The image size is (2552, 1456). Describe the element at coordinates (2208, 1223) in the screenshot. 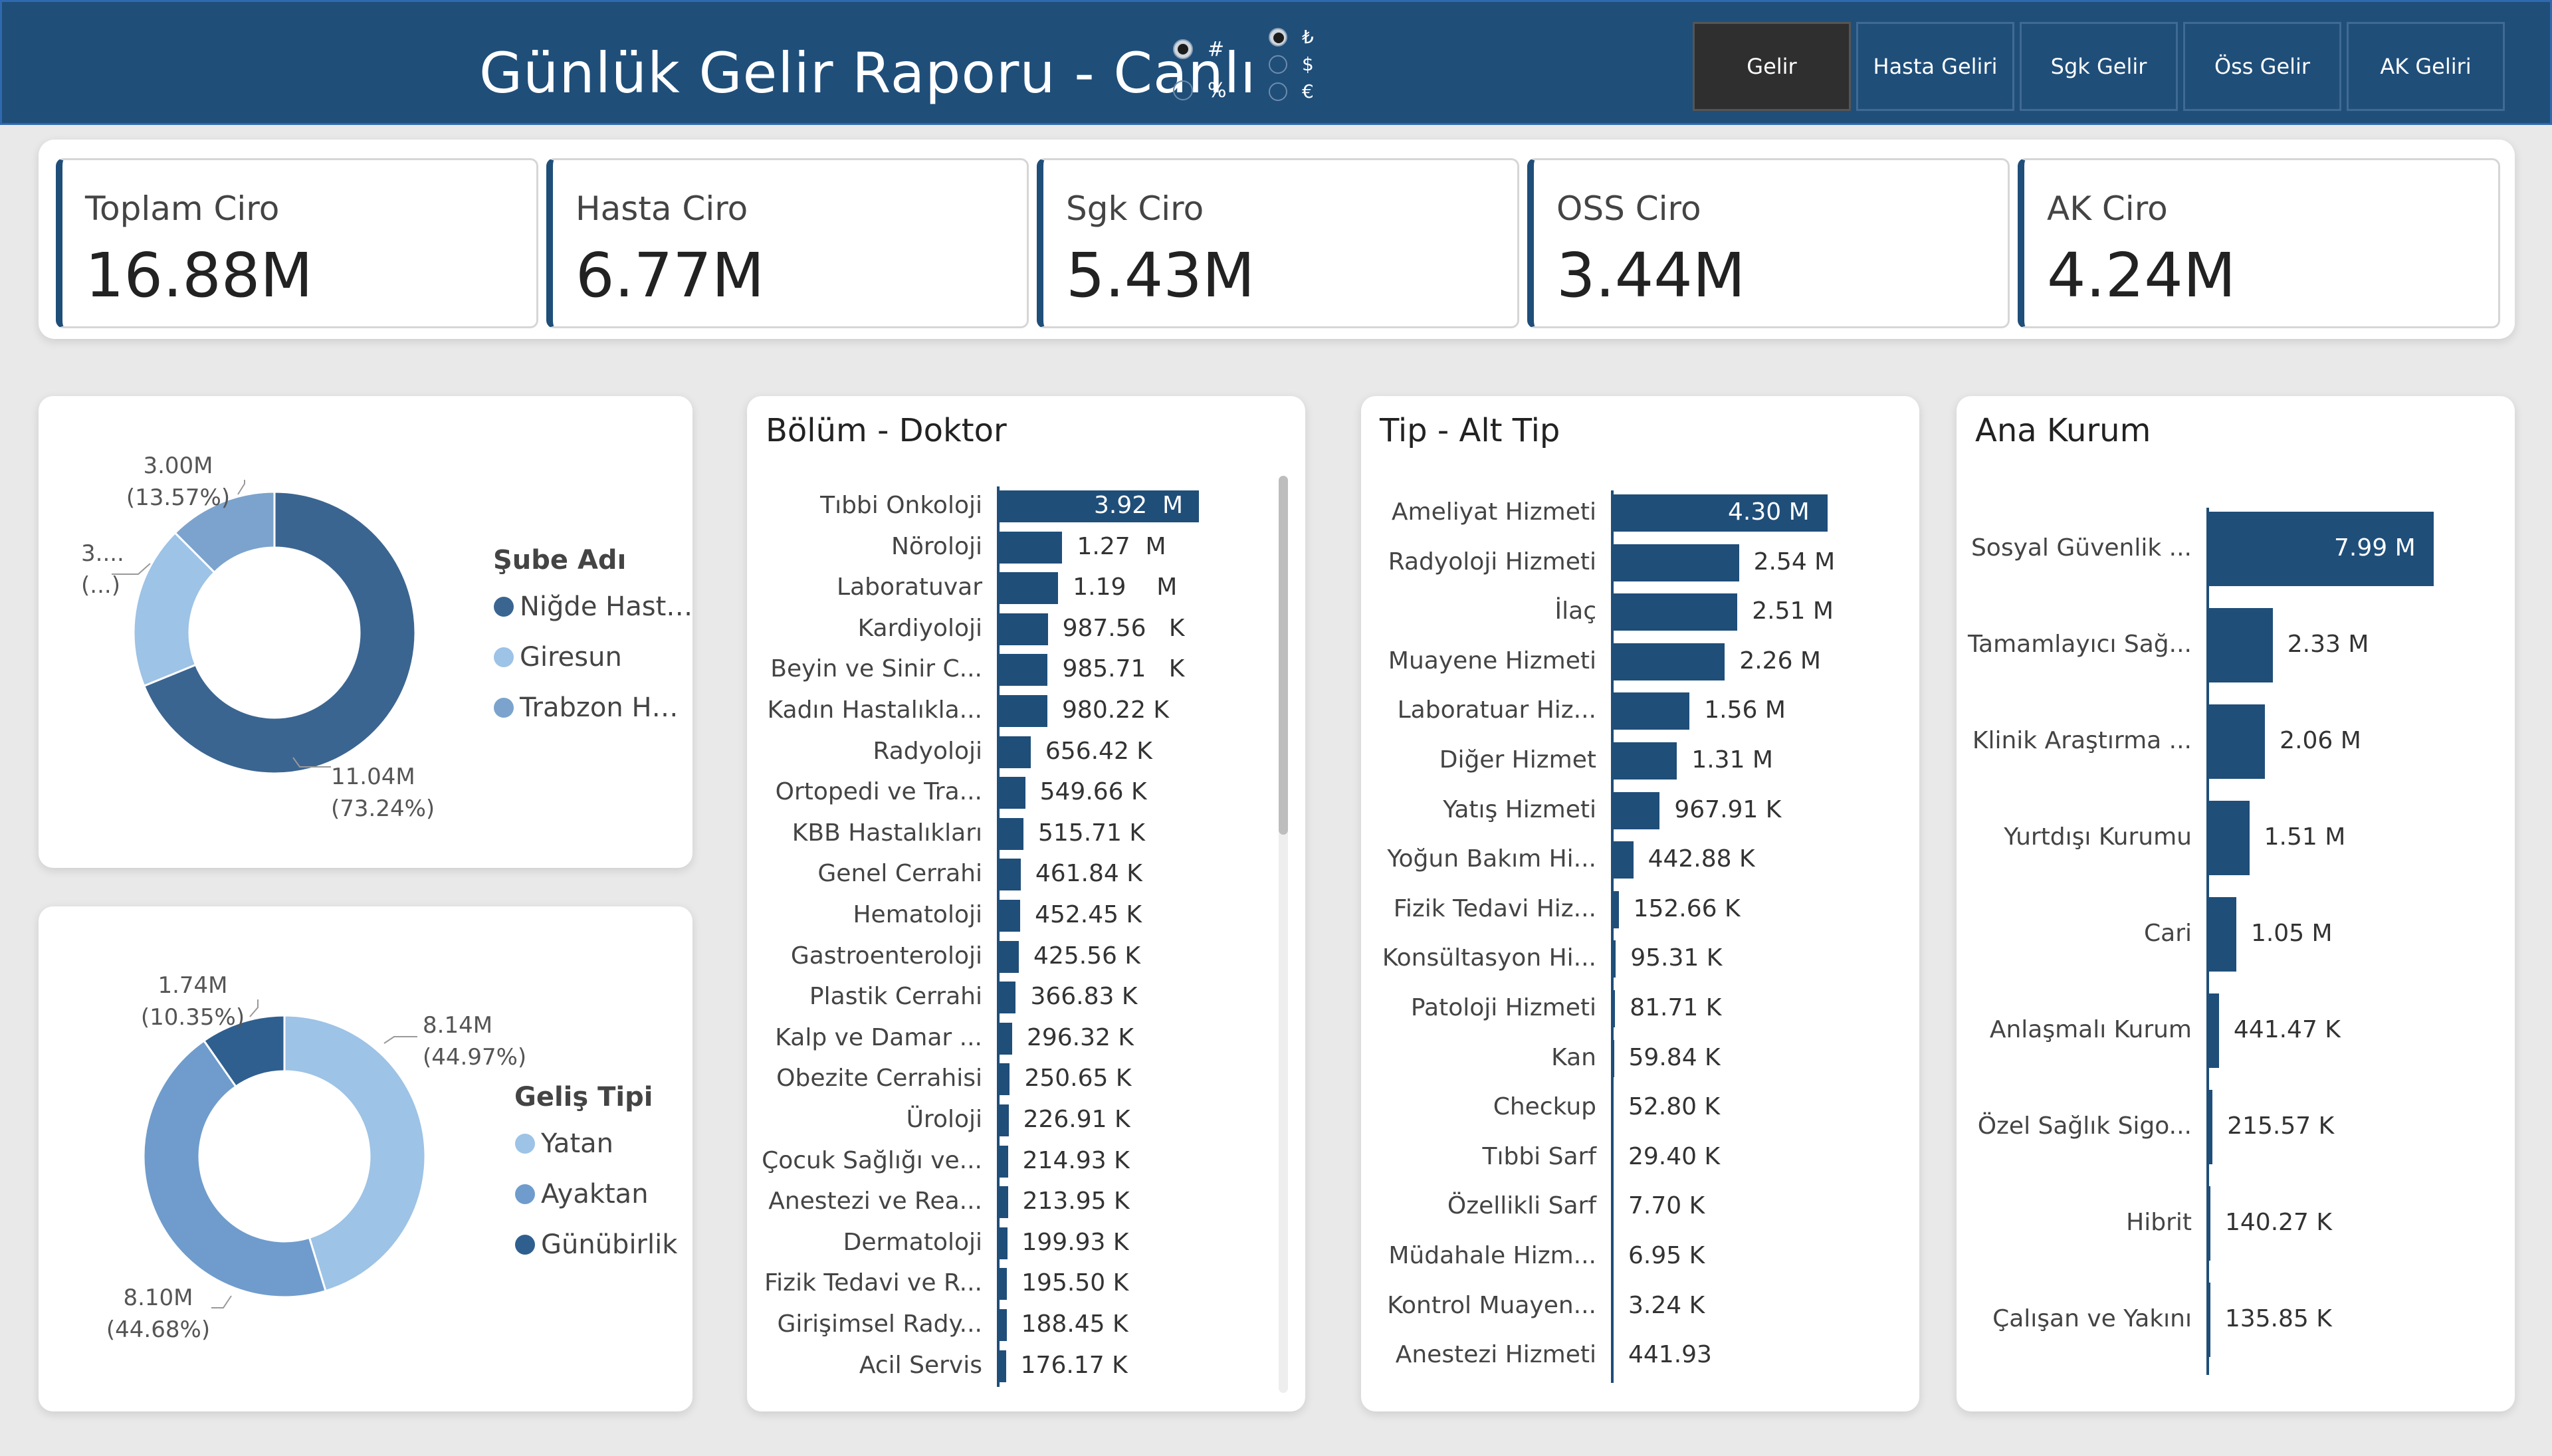

I see `bar-hibrit` at that location.